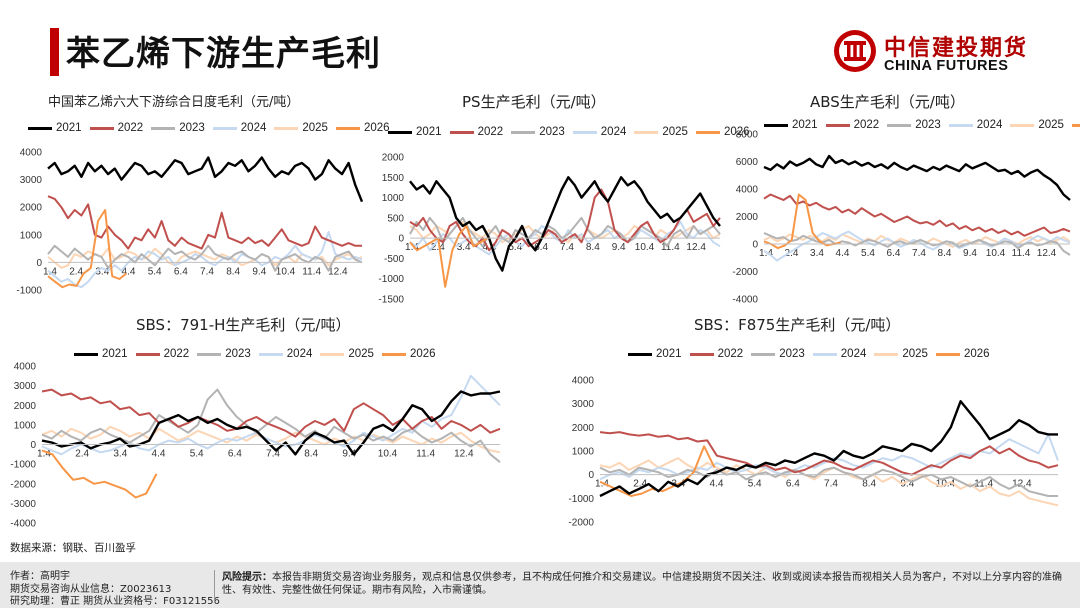 This screenshot has width=1080, height=608. What do you see at coordinates (255, 354) in the screenshot?
I see `chart-legend: 2021 2022 2023 2024 2025 2026` at bounding box center [255, 354].